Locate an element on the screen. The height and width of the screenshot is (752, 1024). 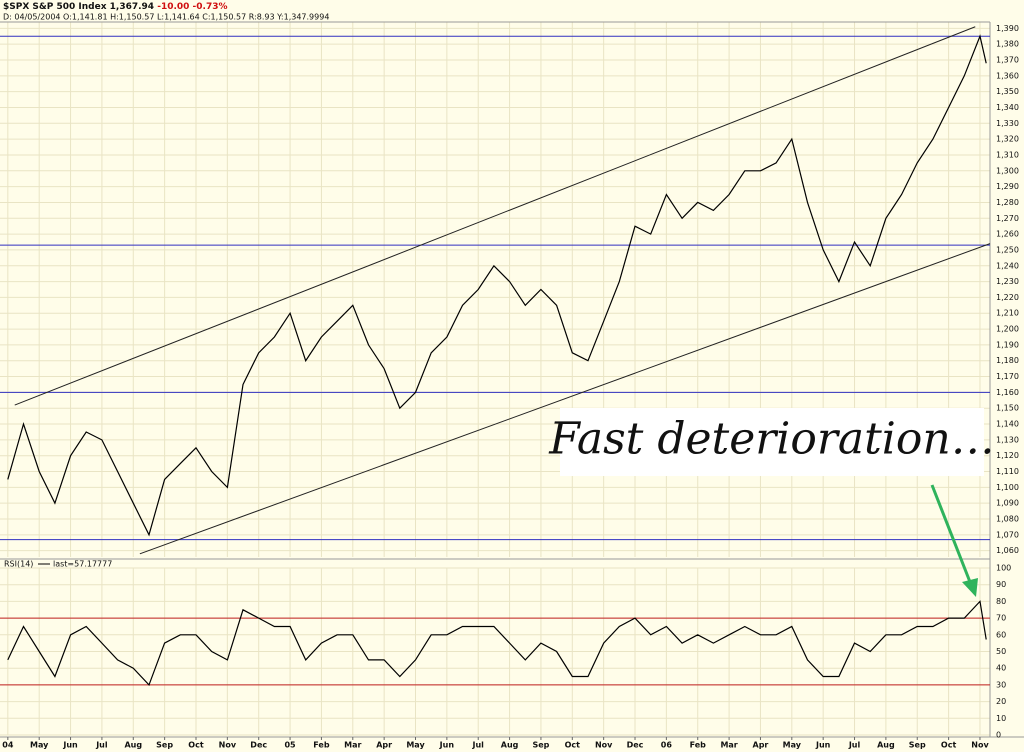
y-tick-label: 1,170 is located at coordinates (1007, 376).